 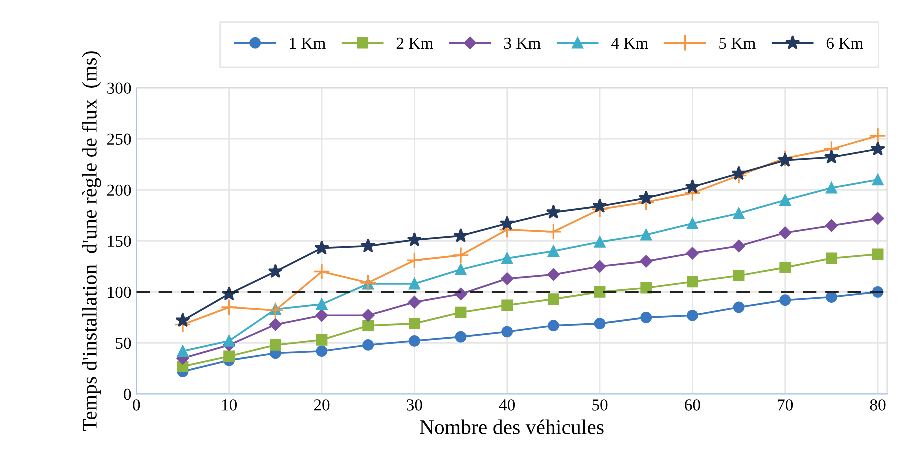 What do you see at coordinates (600, 405) in the screenshot?
I see `x-tick-label: 50` at bounding box center [600, 405].